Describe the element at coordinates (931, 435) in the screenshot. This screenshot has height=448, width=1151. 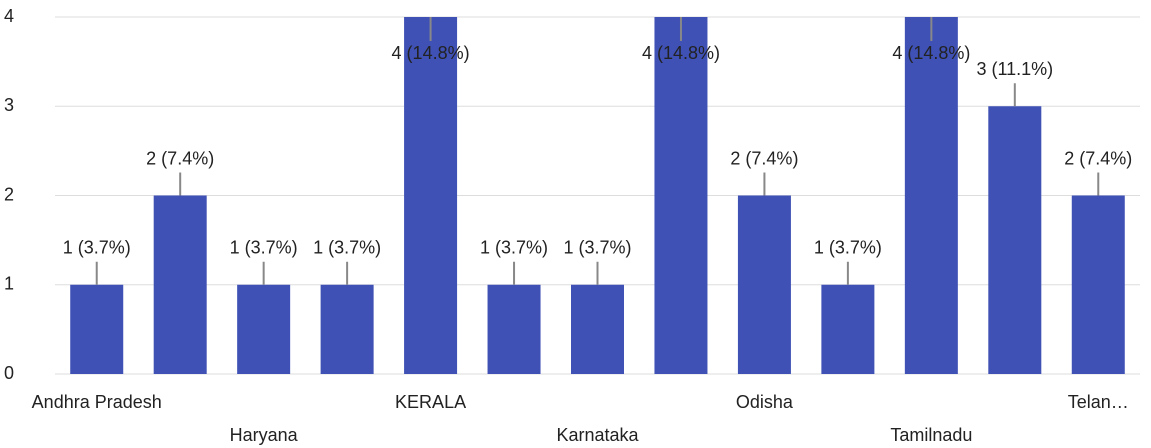
I see `x-tick-label: Tamilnadu` at that location.